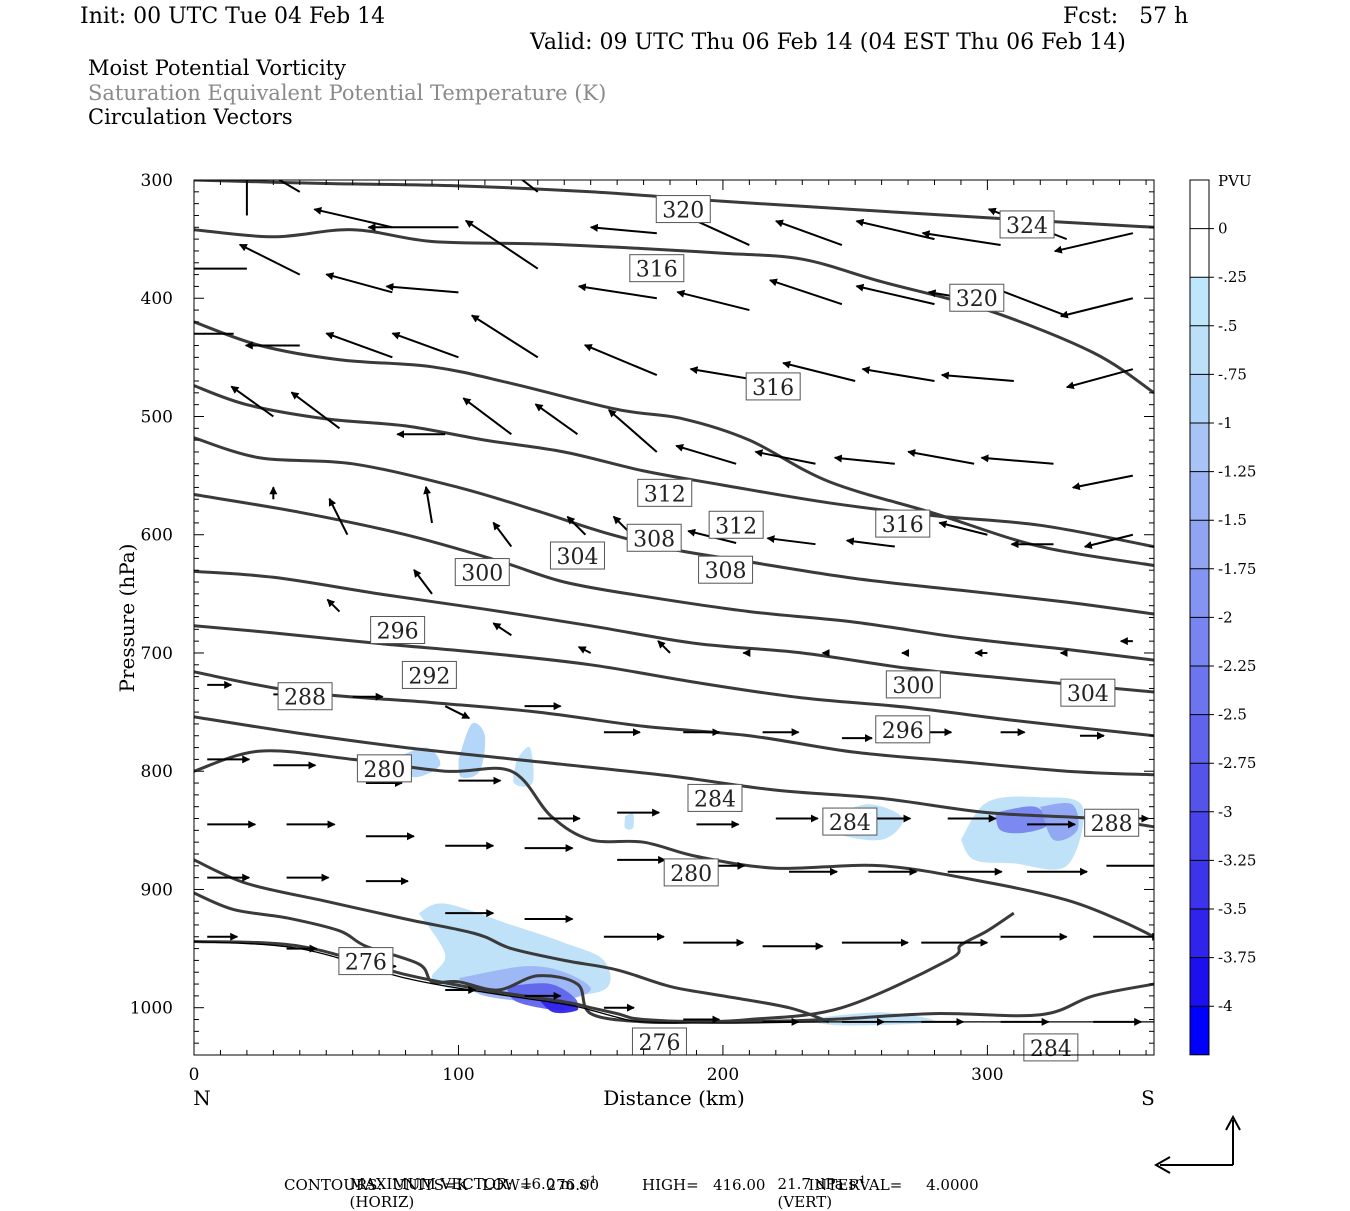 The width and height of the screenshot is (1350, 1211). I want to click on colorbar-label: -3.25, so click(1237, 860).